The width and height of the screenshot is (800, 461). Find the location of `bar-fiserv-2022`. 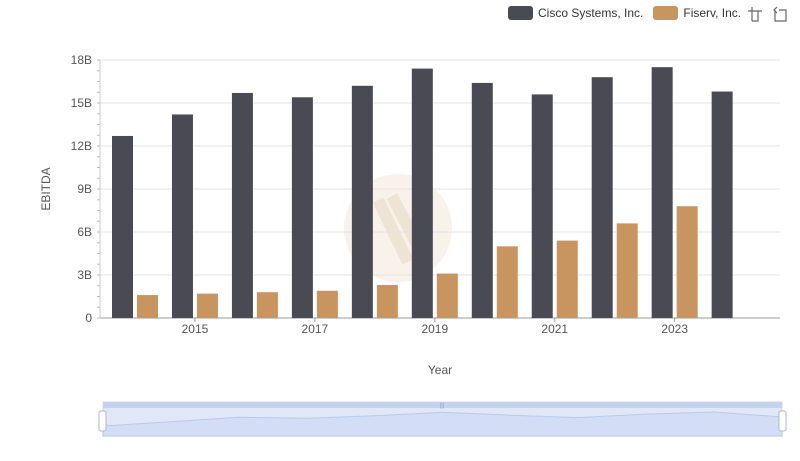

bar-fiserv-2022 is located at coordinates (627, 270).